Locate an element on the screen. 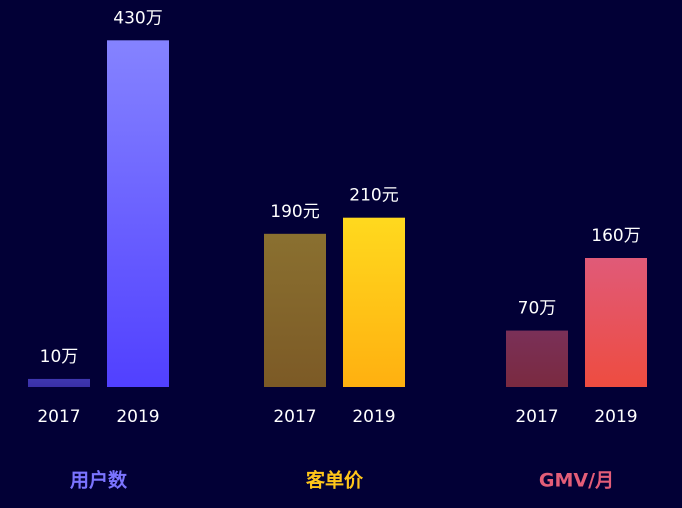 The height and width of the screenshot is (508, 682). value-label: 190元 is located at coordinates (294, 212).